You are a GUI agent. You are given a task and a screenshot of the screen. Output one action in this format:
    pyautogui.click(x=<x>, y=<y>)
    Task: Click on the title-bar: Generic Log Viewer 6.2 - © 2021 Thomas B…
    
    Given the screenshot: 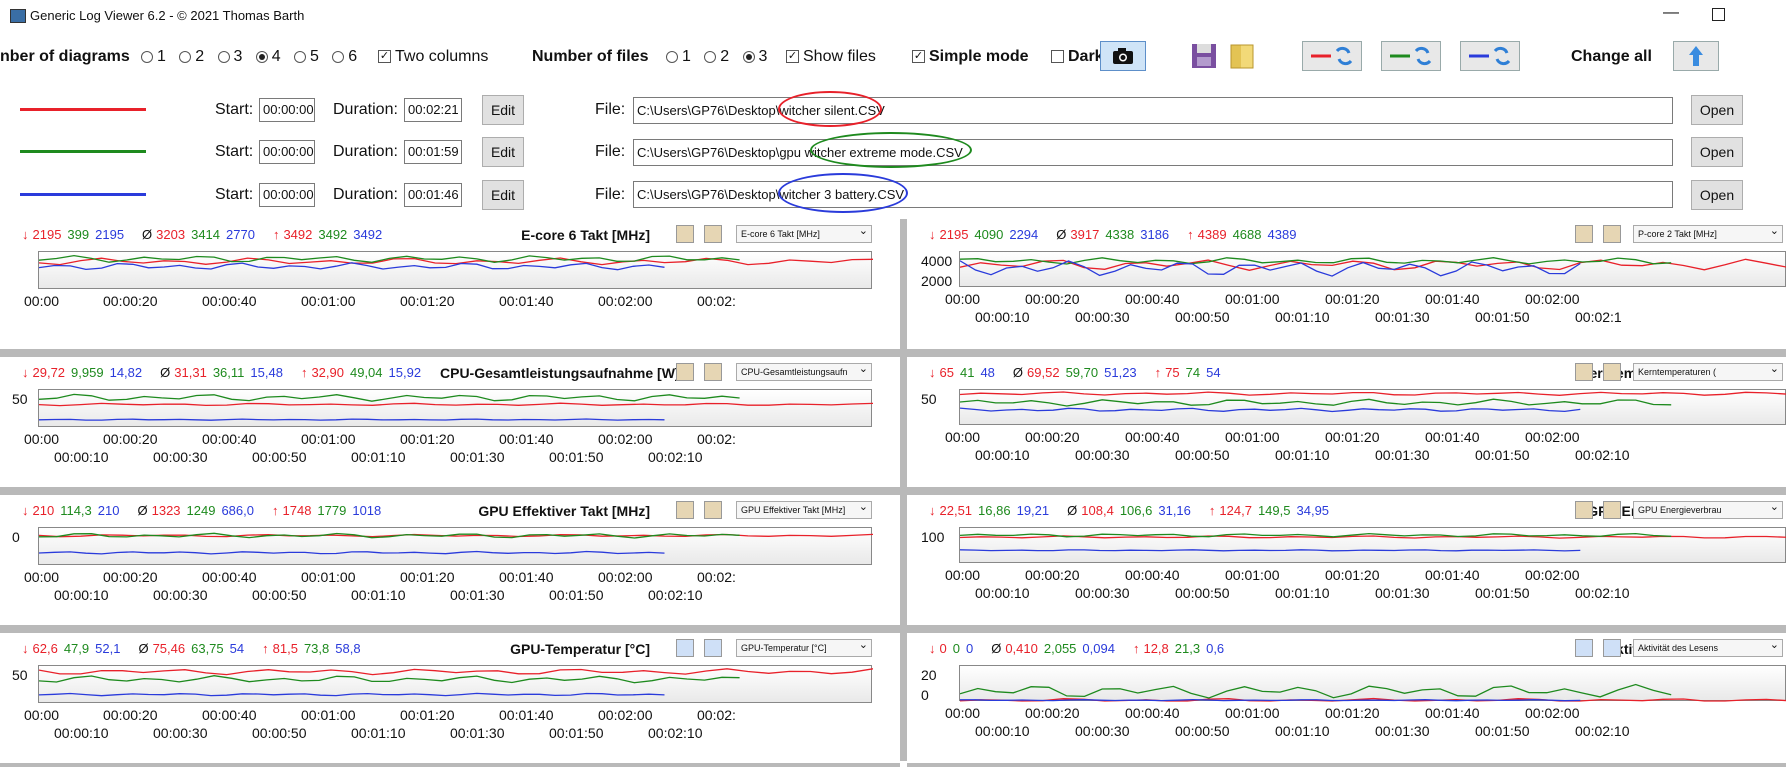 What is the action you would take?
    pyautogui.click(x=893, y=16)
    